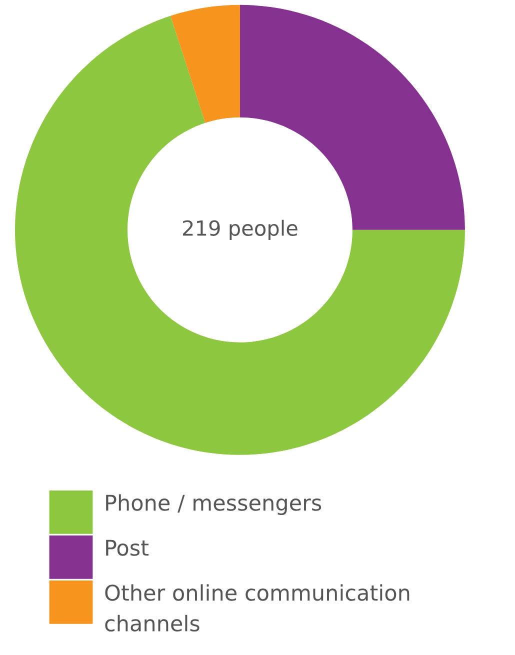 The width and height of the screenshot is (515, 655). What do you see at coordinates (257, 608) in the screenshot?
I see `legend-label: Other online communication channels` at bounding box center [257, 608].